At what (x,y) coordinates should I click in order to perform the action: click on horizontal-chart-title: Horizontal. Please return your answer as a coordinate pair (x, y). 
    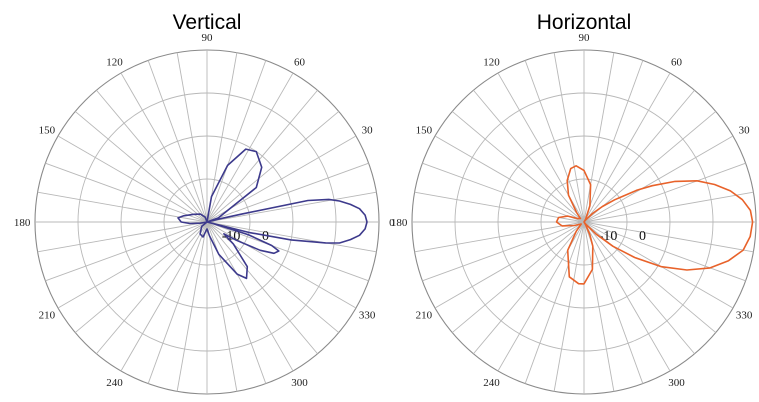
    Looking at the image, I should click on (584, 22).